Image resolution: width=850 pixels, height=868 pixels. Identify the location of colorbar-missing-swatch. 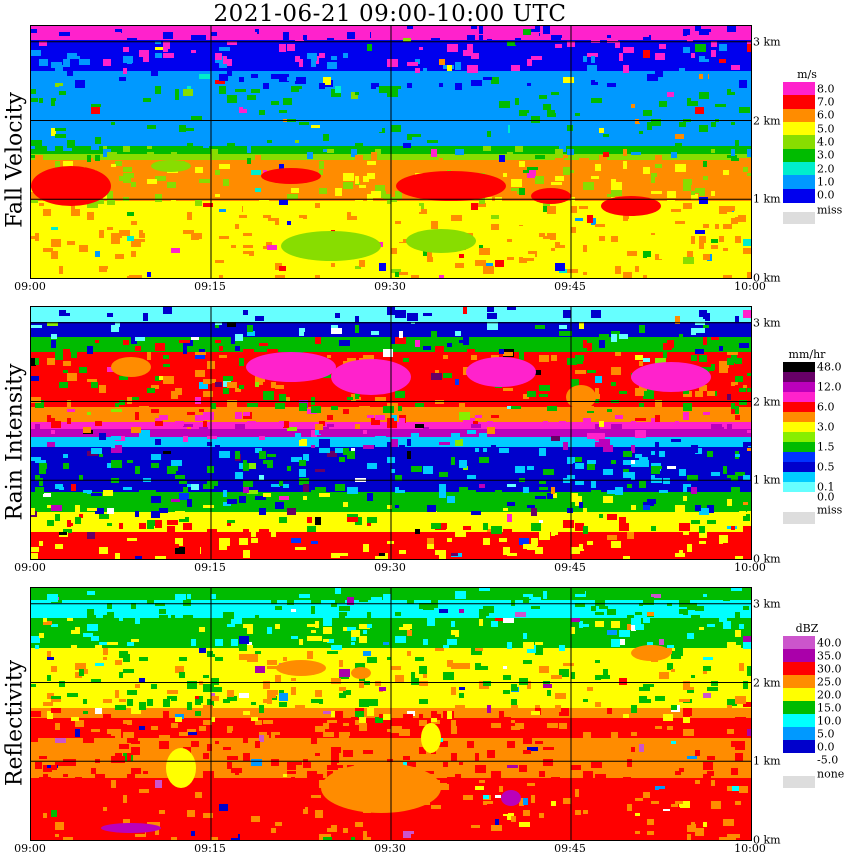
(799, 782).